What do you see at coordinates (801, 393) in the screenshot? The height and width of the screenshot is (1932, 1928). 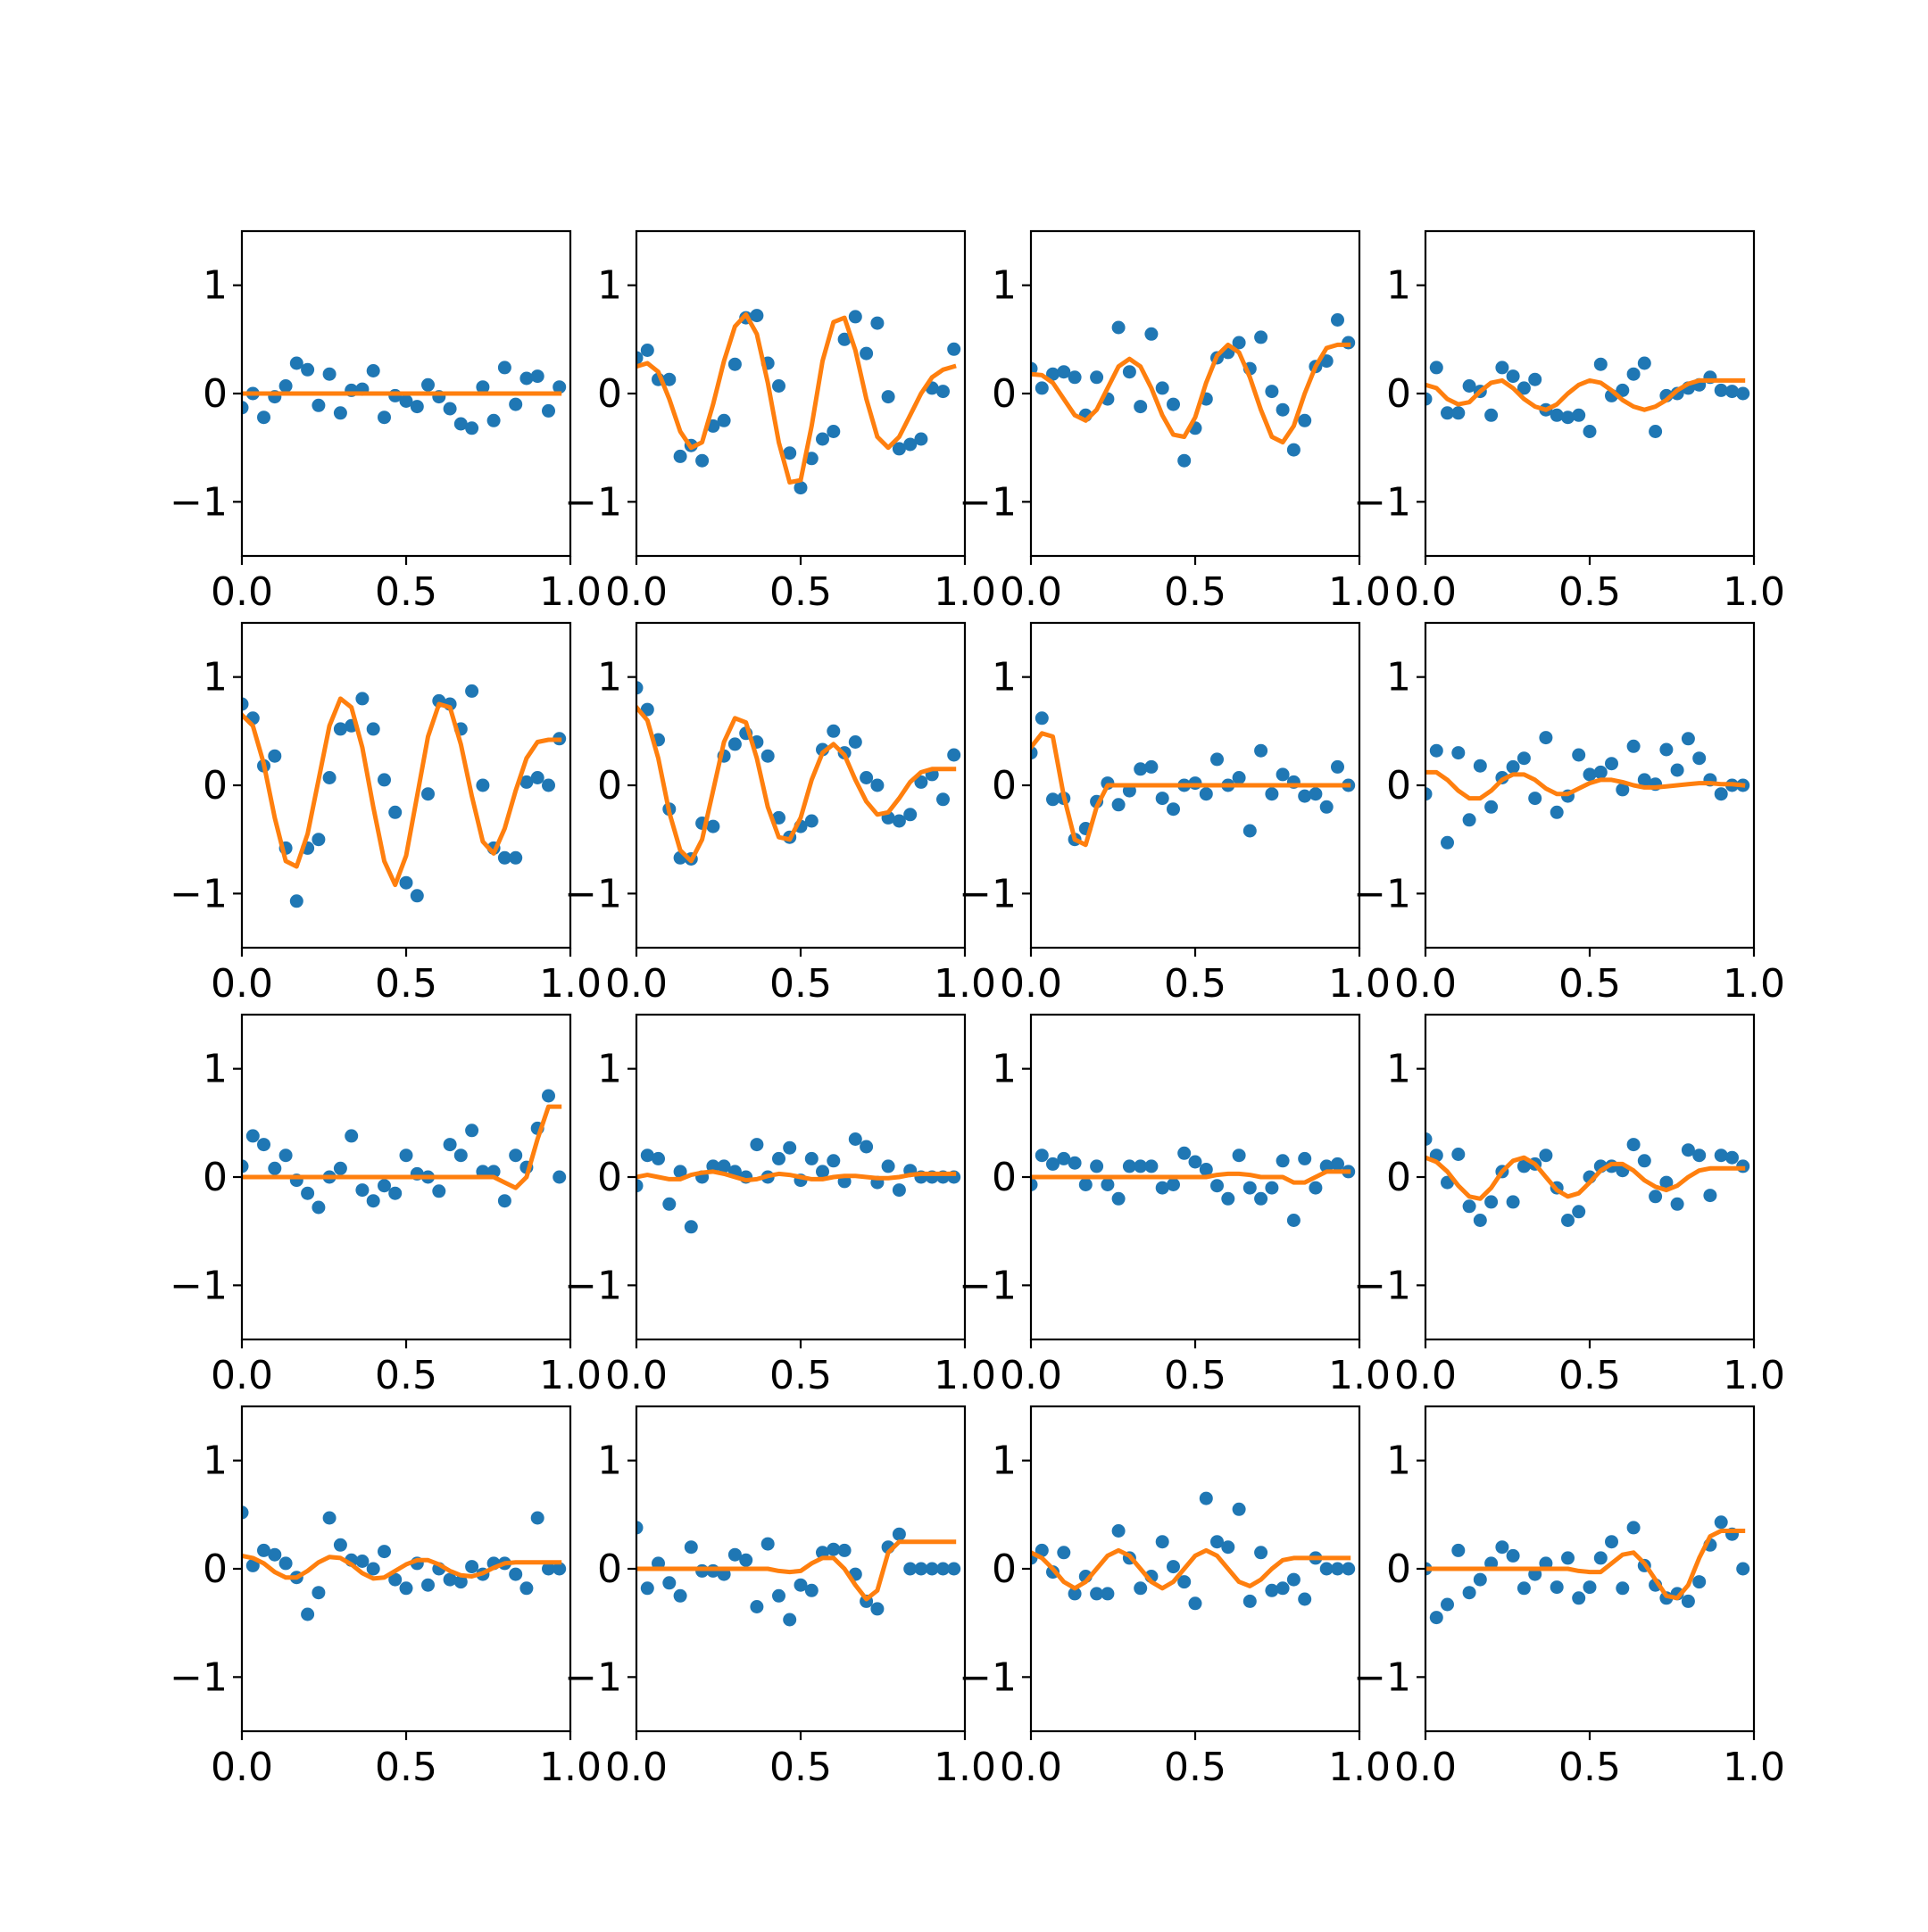 I see `axes-frame` at bounding box center [801, 393].